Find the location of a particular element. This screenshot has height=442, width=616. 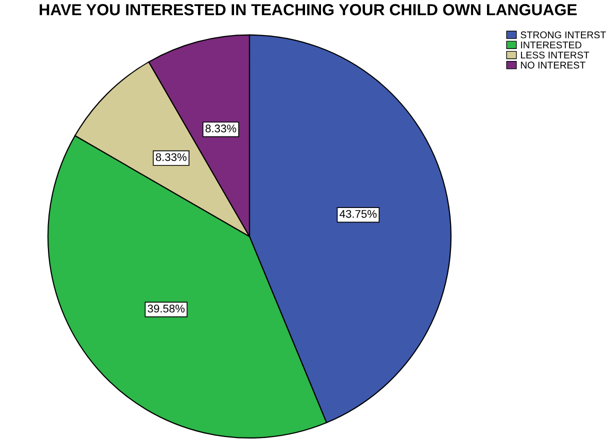

data-label: 43.75% is located at coordinates (358, 214).